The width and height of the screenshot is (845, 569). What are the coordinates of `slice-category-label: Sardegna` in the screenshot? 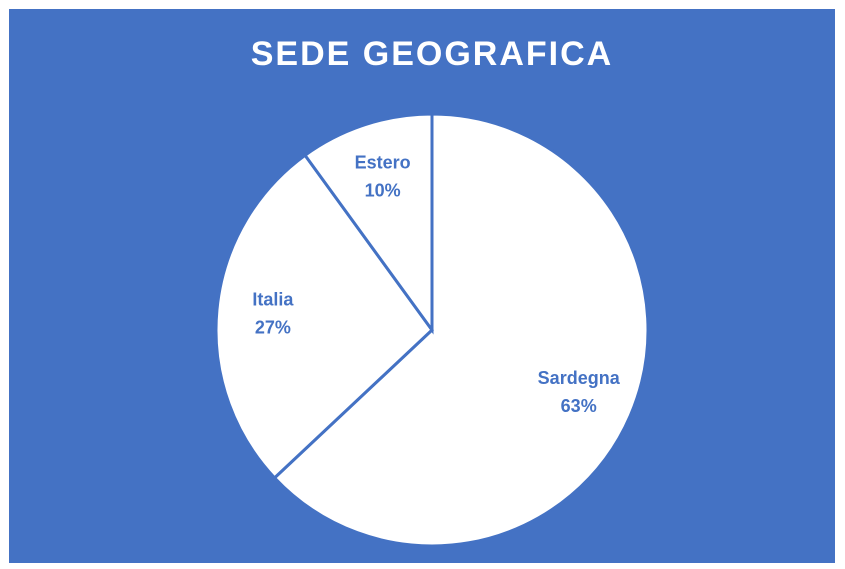 It's located at (579, 378).